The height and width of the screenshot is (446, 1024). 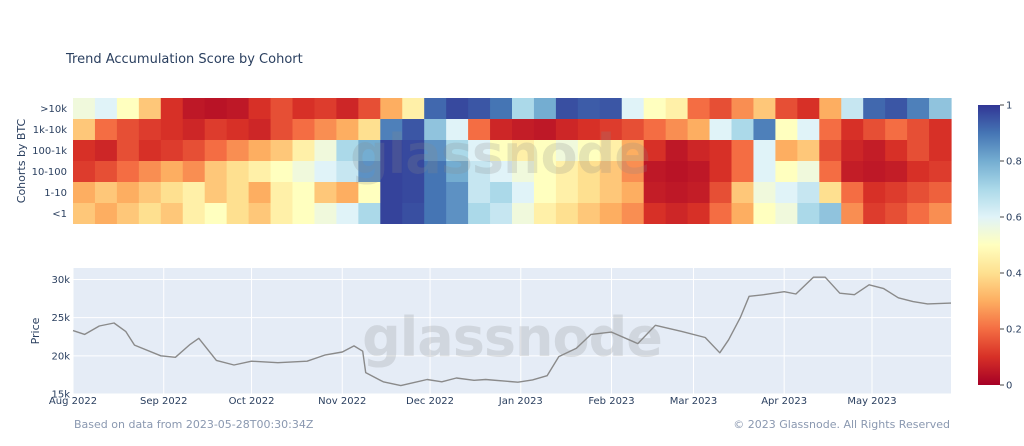 I want to click on footer-copyright: © 2023 Glassnode. All Rights Reserved, so click(x=841, y=424).